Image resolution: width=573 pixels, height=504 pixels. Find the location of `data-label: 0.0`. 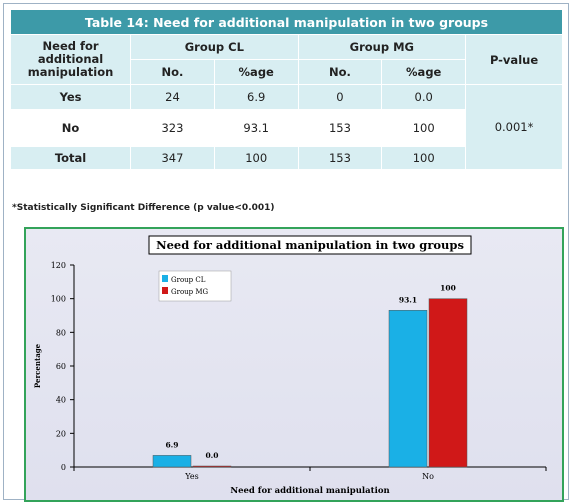

data-label: 0.0 is located at coordinates (211, 455).